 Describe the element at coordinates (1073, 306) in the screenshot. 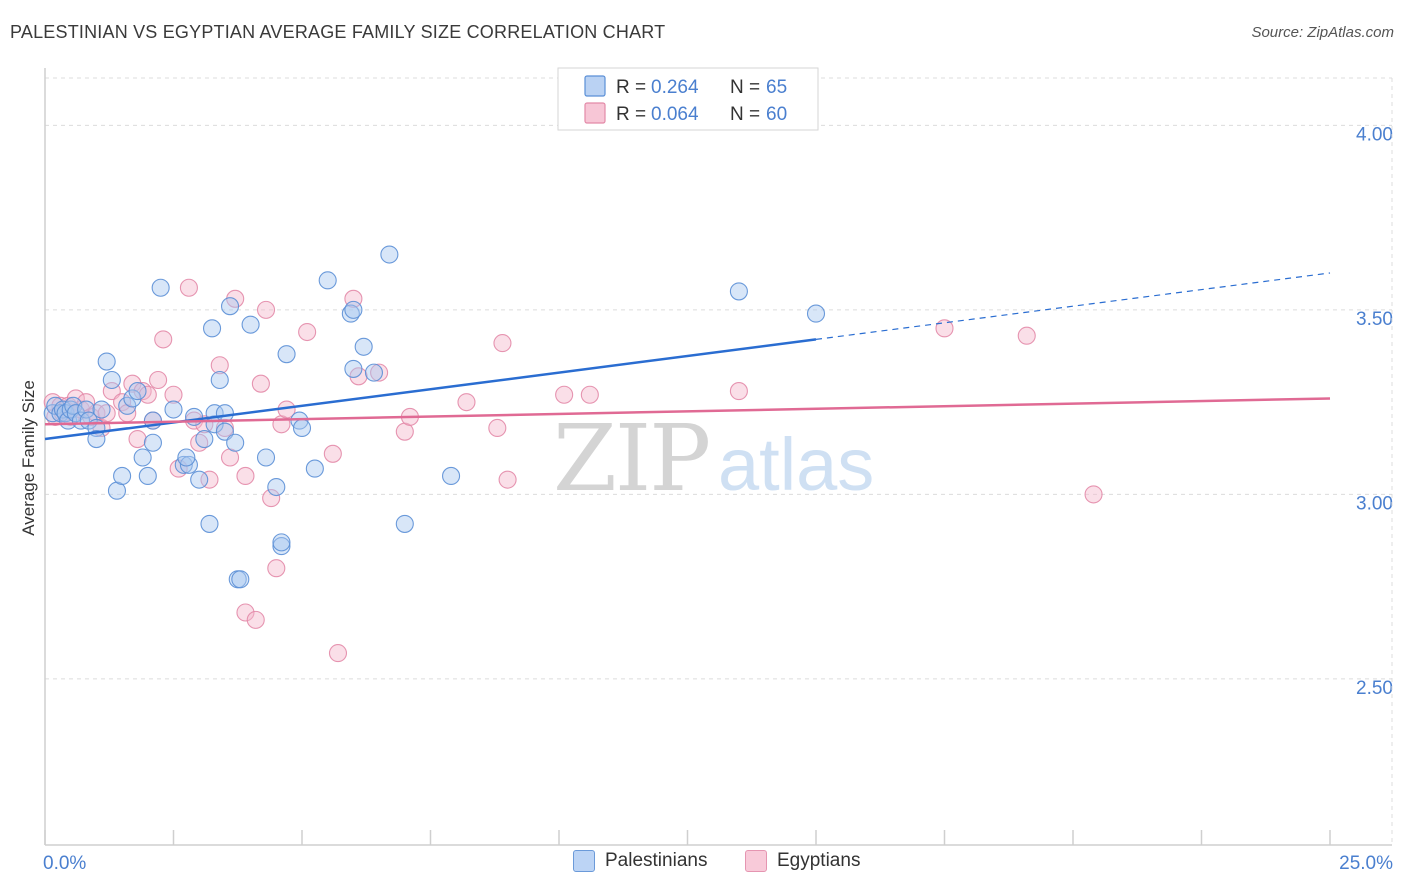

I see `trend-line-palestinians-extrapolated` at that location.